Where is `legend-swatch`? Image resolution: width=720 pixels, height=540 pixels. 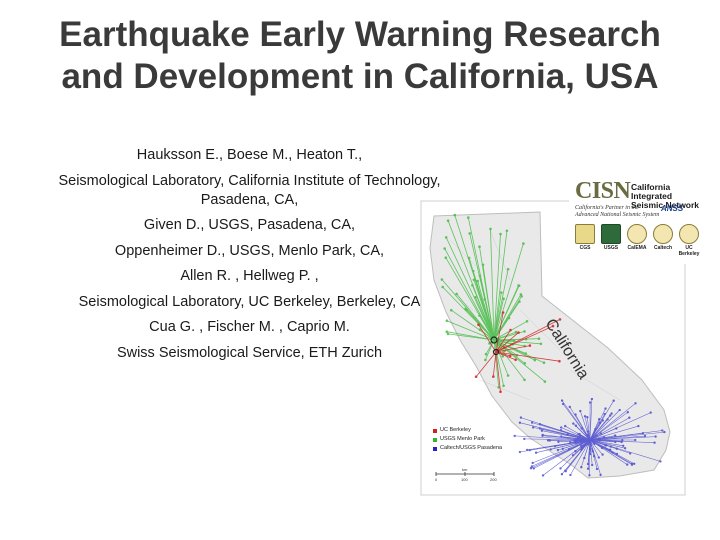
legend-swatch is located at coordinates (435, 439).